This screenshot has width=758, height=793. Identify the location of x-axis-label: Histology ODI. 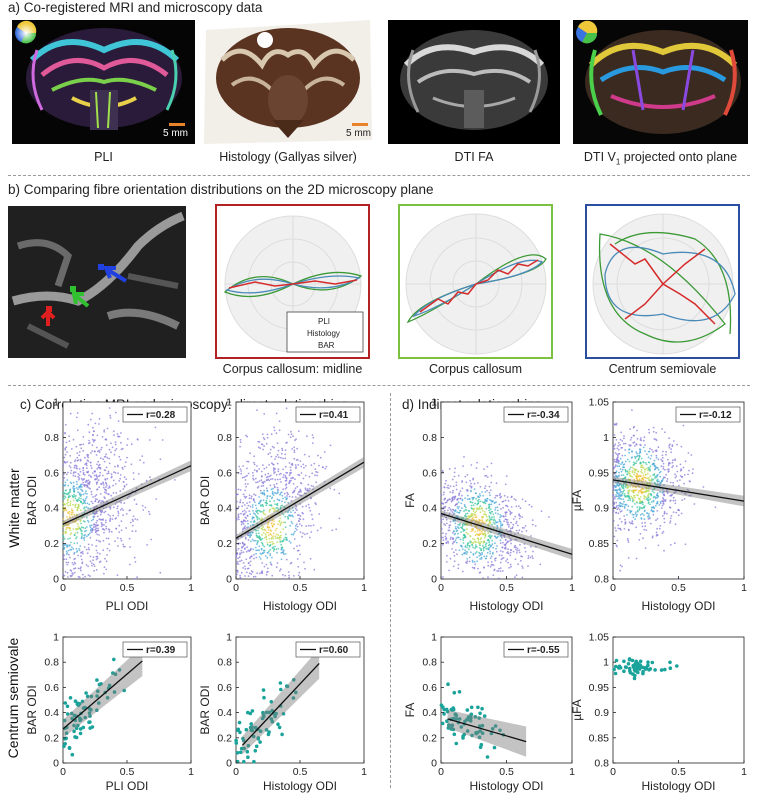
(506, 606).